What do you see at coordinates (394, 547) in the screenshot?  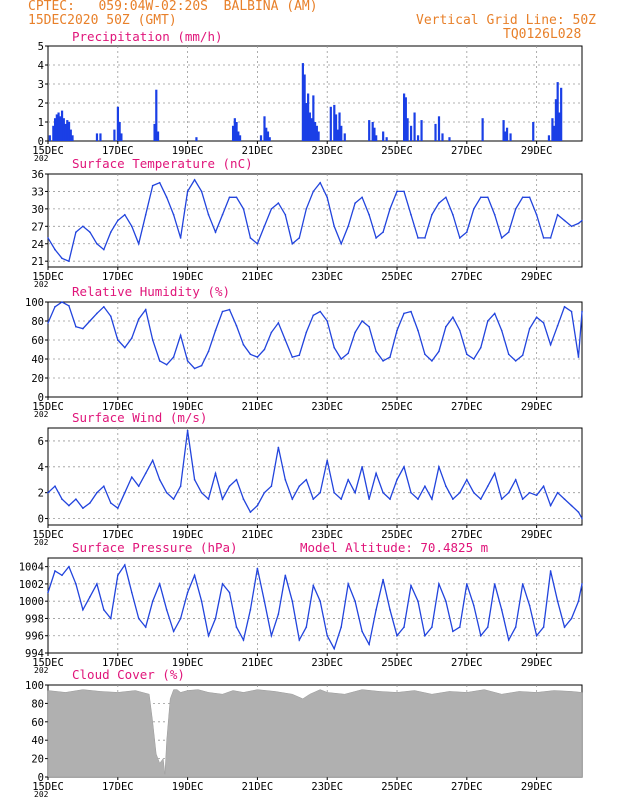 I see `panel-subtitle: Model Altitude: 70.4825 m` at bounding box center [394, 547].